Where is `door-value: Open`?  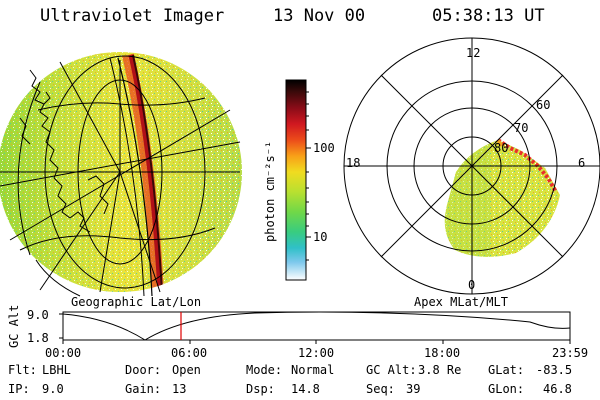
door-value: Open is located at coordinates (186, 370).